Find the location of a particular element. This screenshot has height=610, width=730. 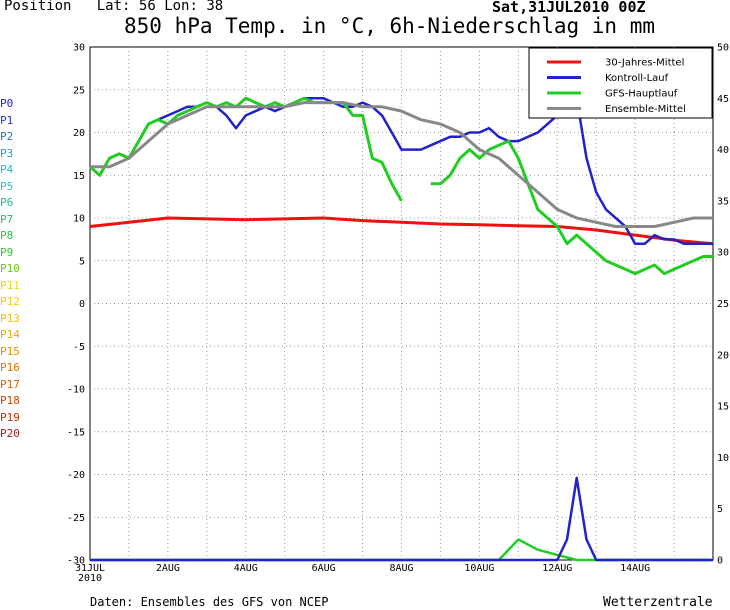

y-left-tick-label: -30 is located at coordinates (76, 561).